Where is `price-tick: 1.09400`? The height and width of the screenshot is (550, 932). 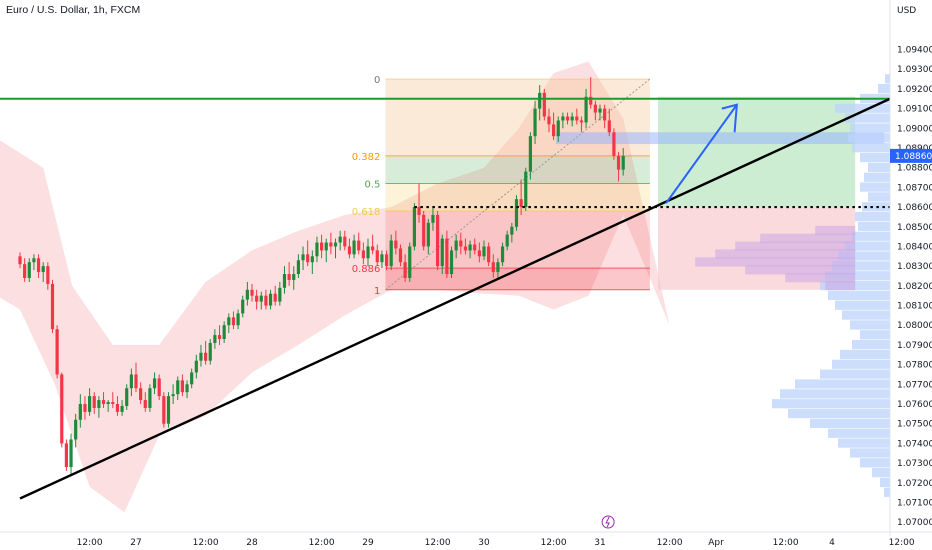
price-tick: 1.09400 is located at coordinates (914, 51).